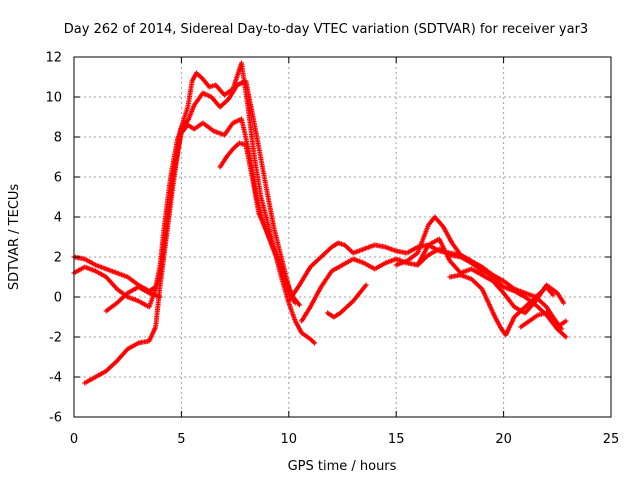  I want to click on series-track-i, so click(481, 277).